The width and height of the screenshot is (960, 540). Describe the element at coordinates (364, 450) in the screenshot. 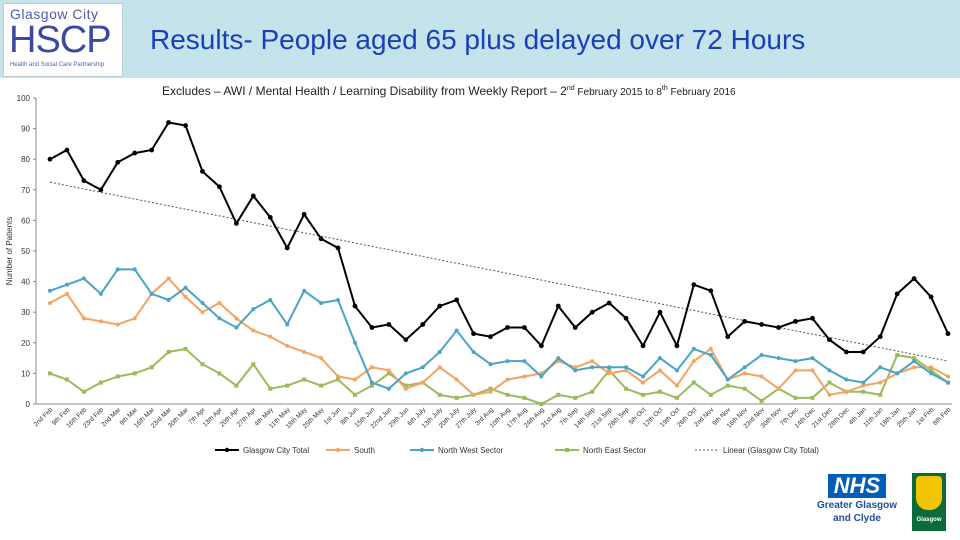

I see `legend-label: South` at that location.